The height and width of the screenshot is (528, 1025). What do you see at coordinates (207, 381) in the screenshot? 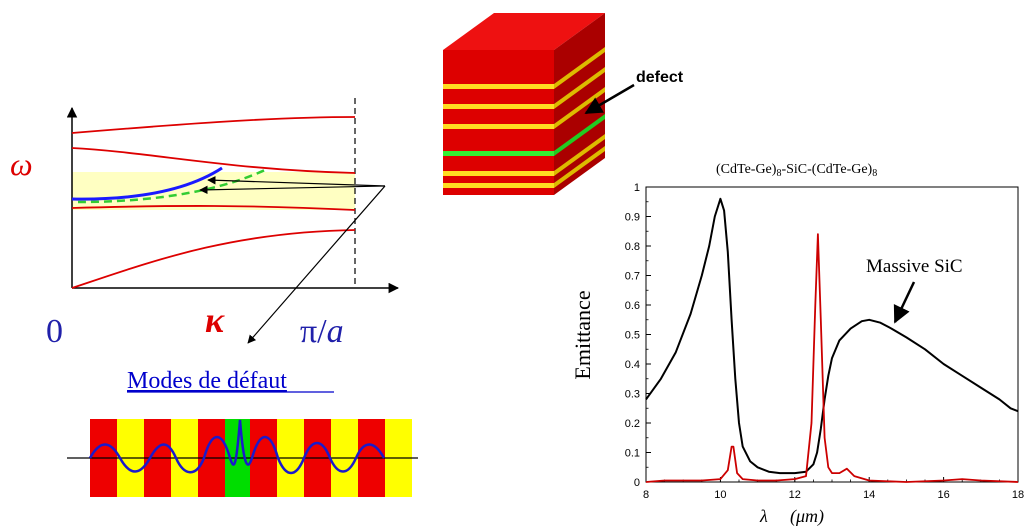
I see `defect-modes-label: Modes de défaut` at bounding box center [207, 381].